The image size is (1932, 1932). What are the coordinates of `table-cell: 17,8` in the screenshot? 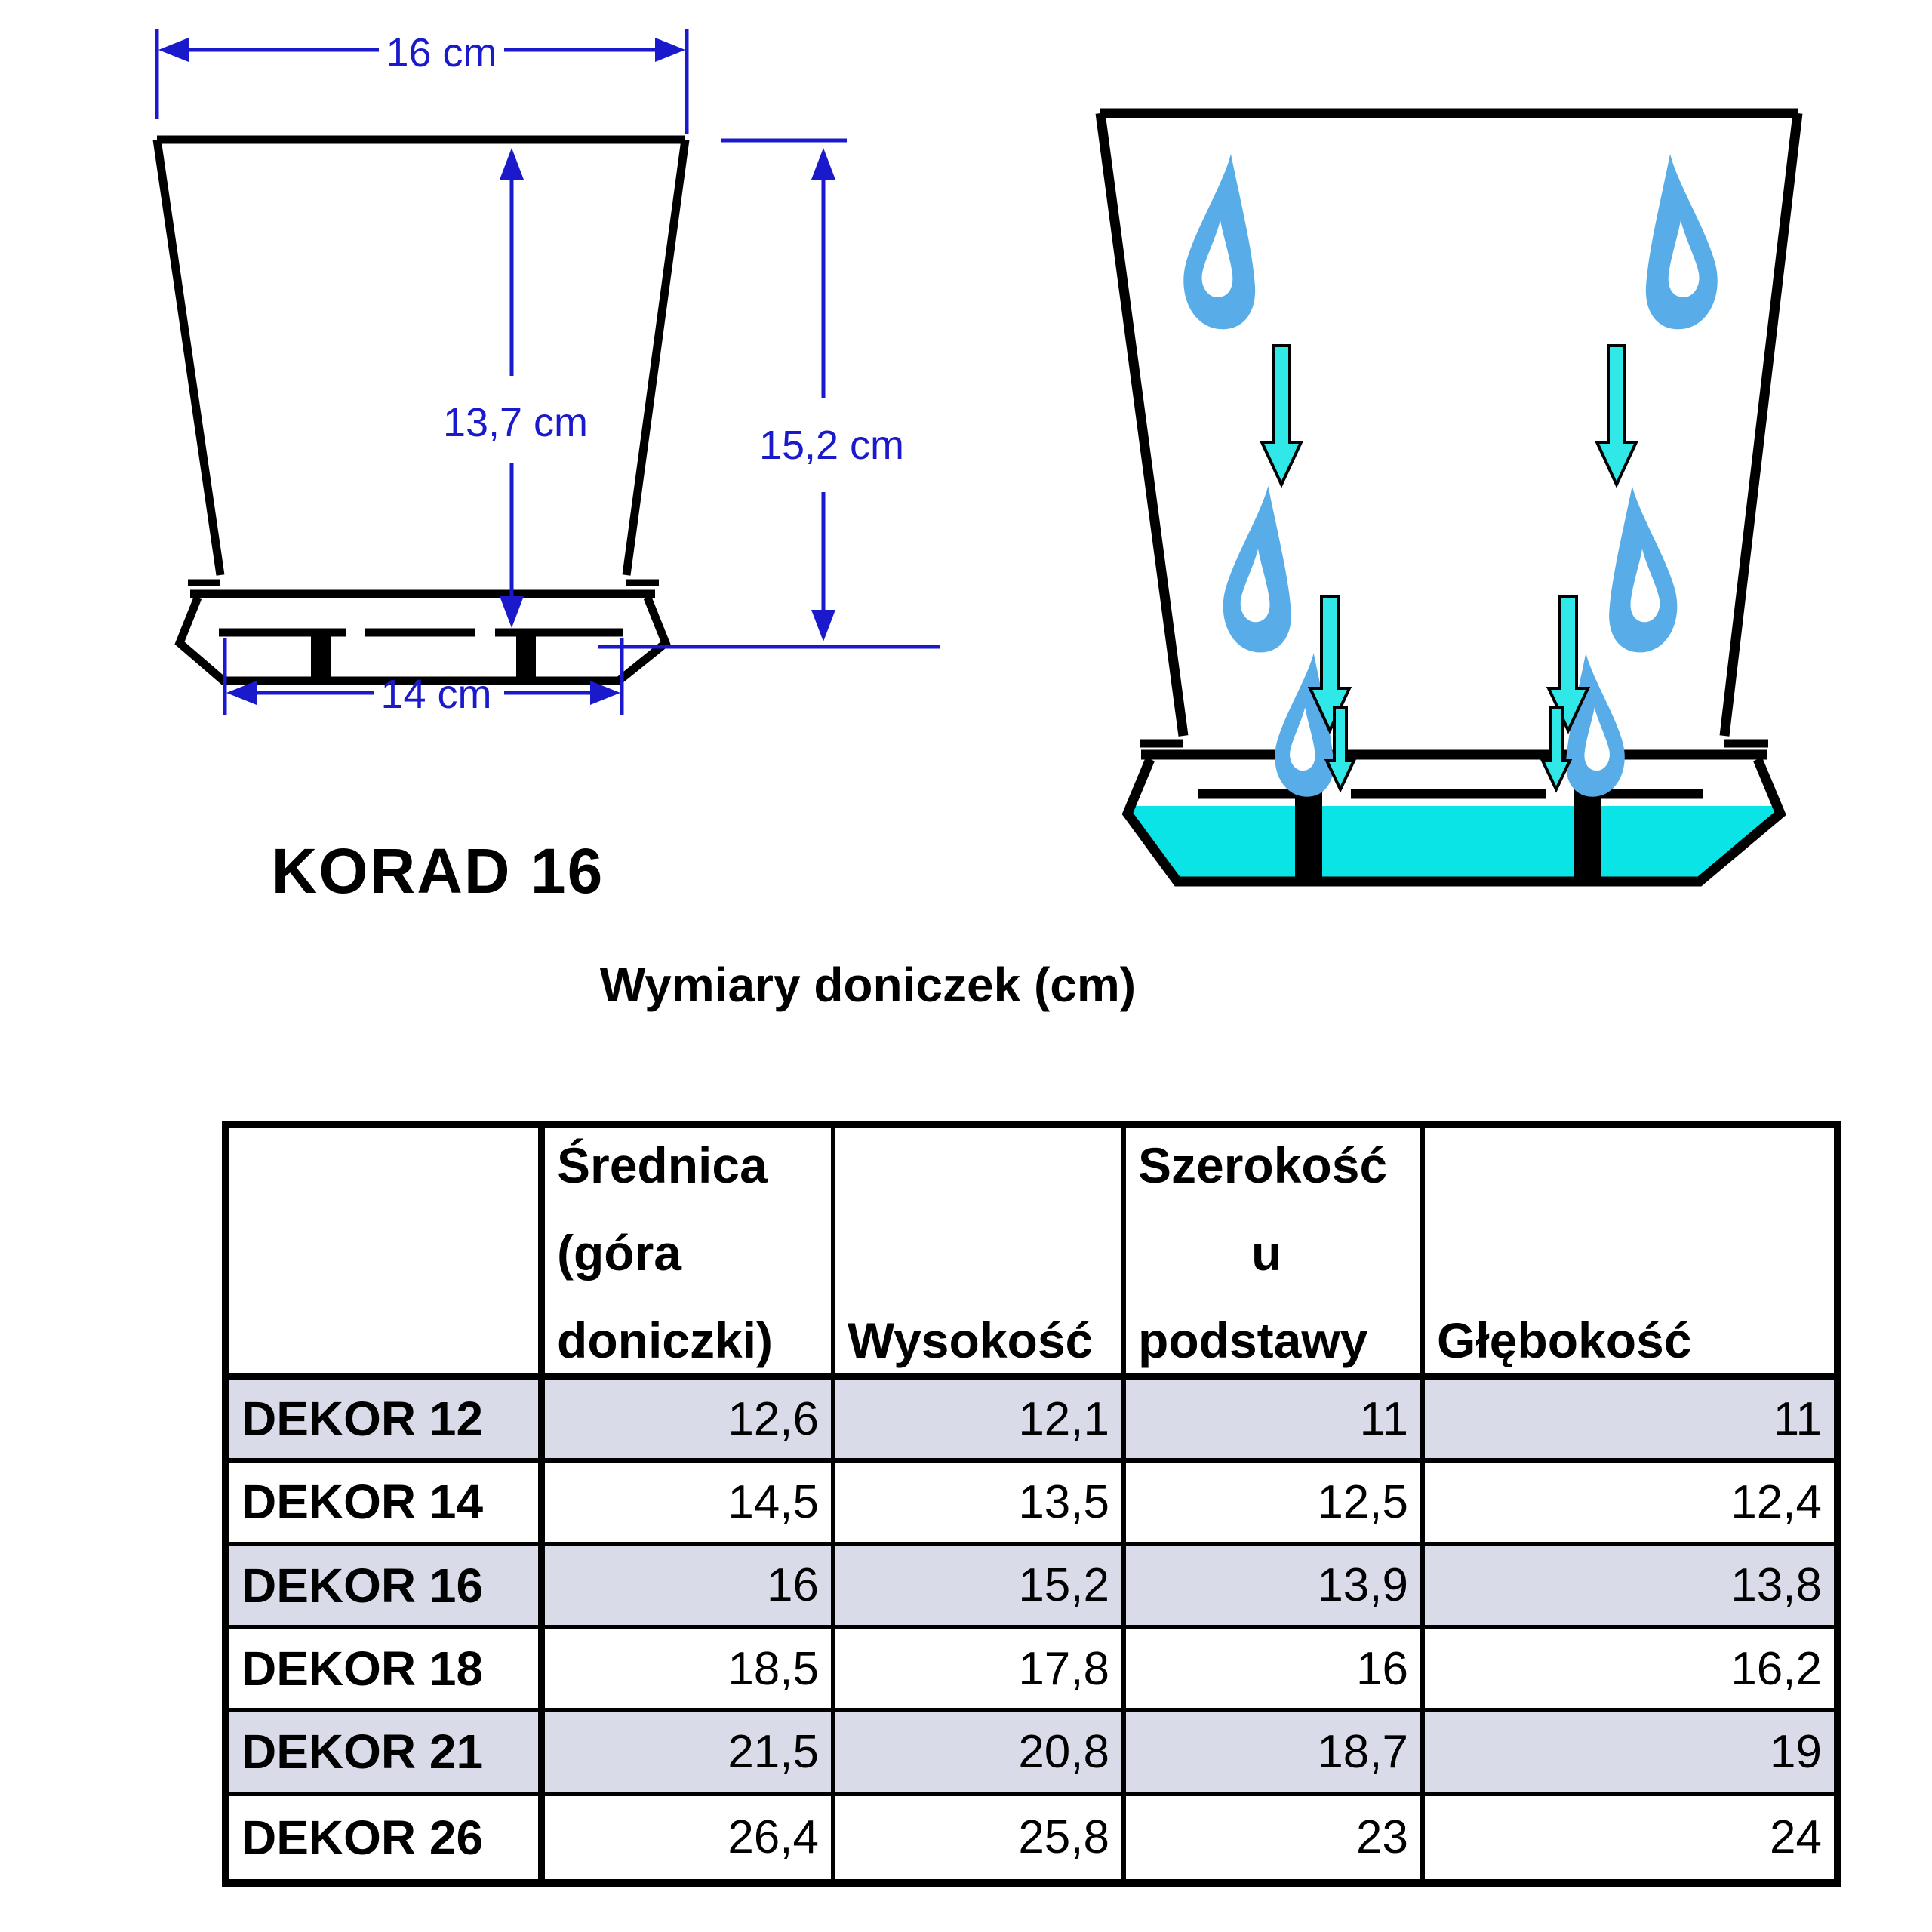 It's located at (980, 1671).